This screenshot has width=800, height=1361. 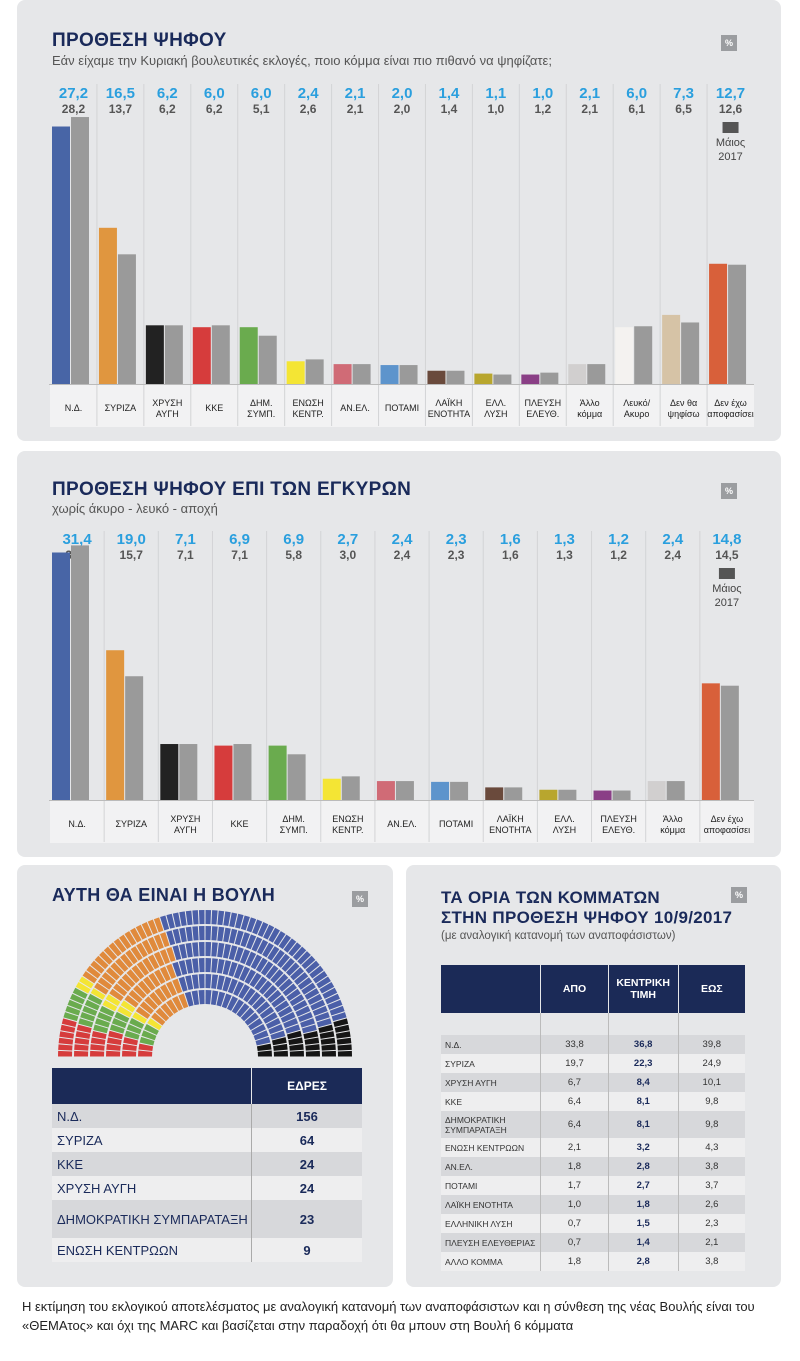 I want to click on percent-badge: %, so click(x=729, y=491).